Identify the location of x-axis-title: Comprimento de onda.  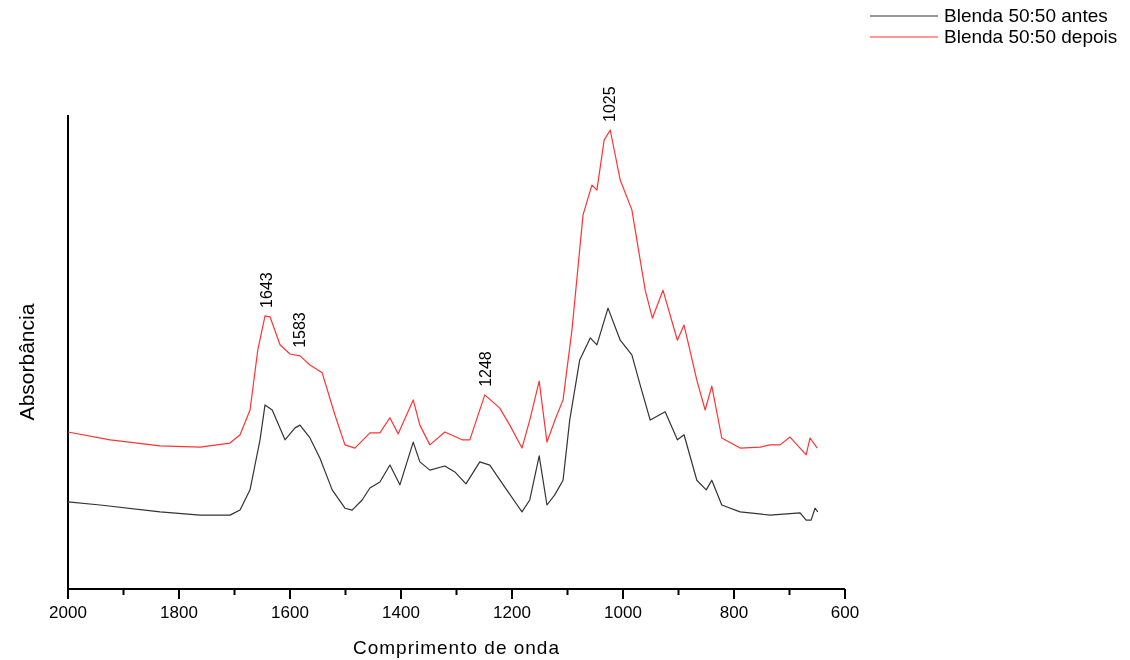
(456, 647).